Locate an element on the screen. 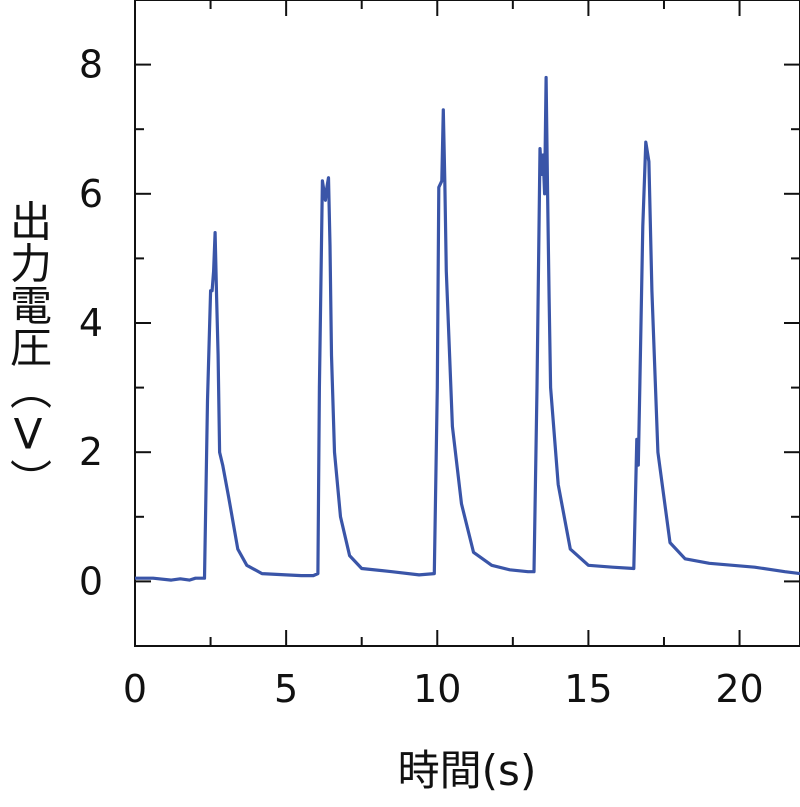 The image size is (800, 807). y-axis-title: 出力電圧（V） is located at coordinates (28, 350).